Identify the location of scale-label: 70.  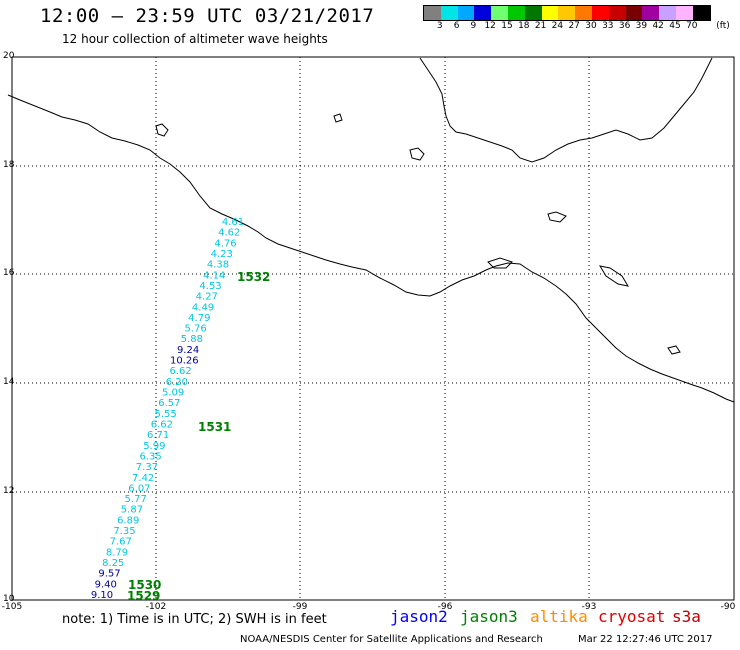
(692, 26).